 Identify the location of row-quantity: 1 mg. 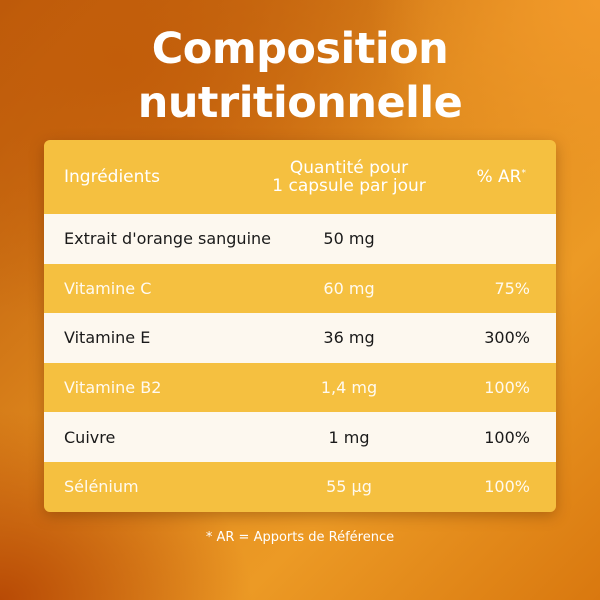
(349, 437).